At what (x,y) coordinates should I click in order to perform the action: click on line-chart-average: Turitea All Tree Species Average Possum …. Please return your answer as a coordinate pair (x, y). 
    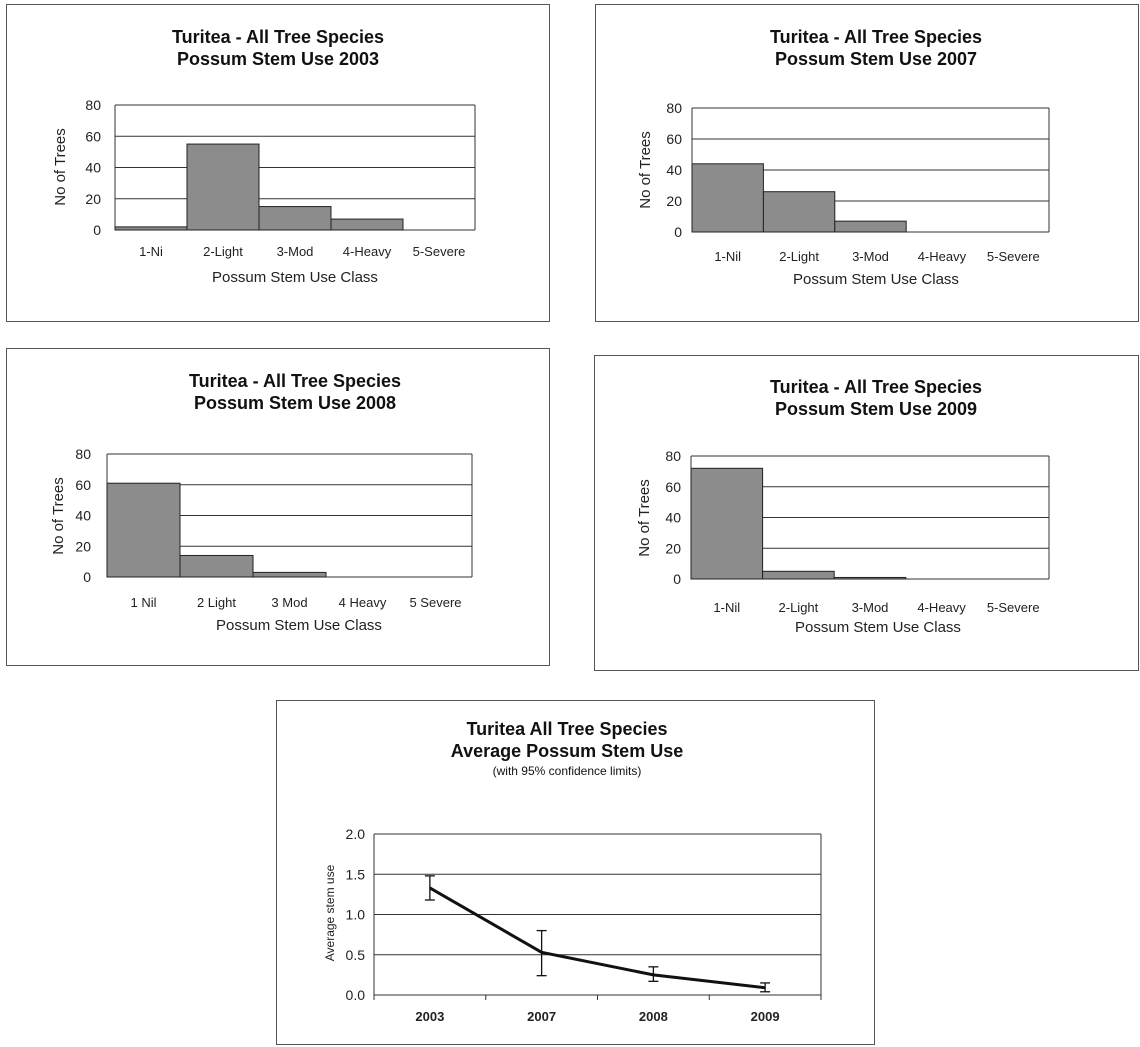
    Looking at the image, I should click on (572, 871).